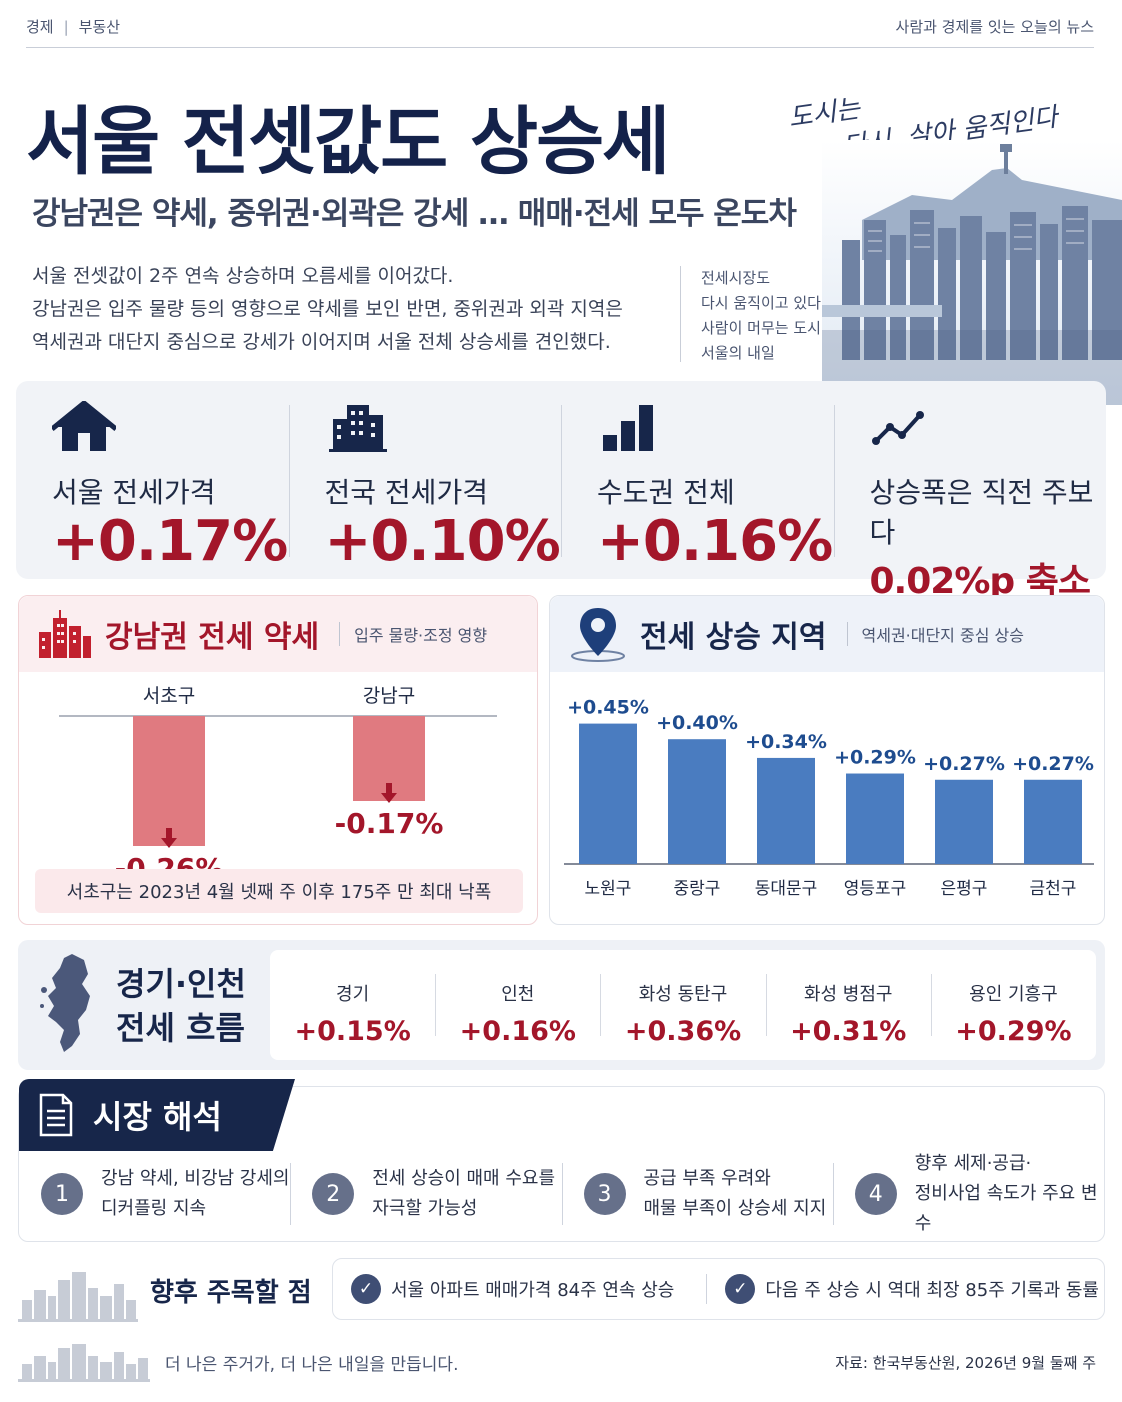 The height and width of the screenshot is (1402, 1122). I want to click on breadcrumb: 경제 | 부동산, so click(73, 31).